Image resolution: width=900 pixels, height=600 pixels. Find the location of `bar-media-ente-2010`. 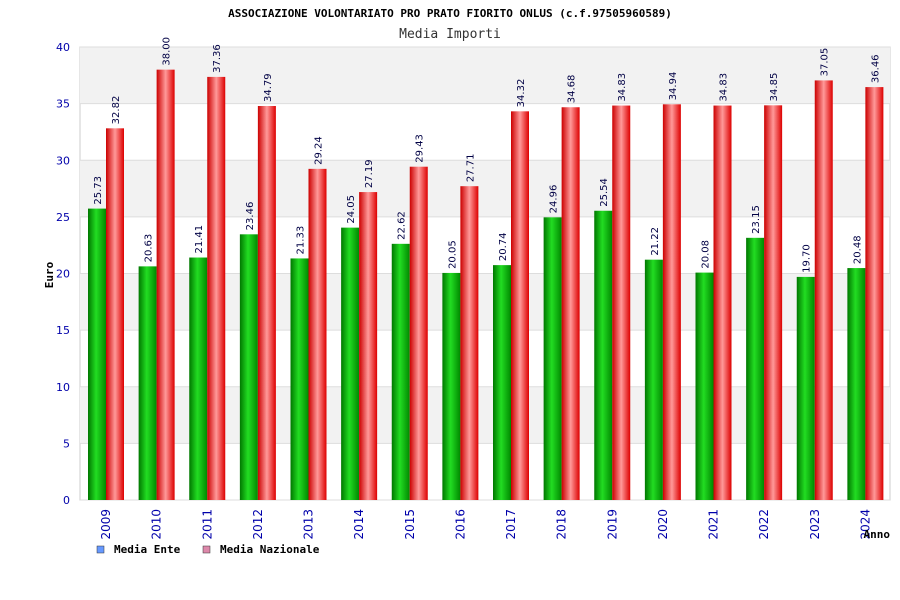

bar-media-ente-2010 is located at coordinates (147, 383).